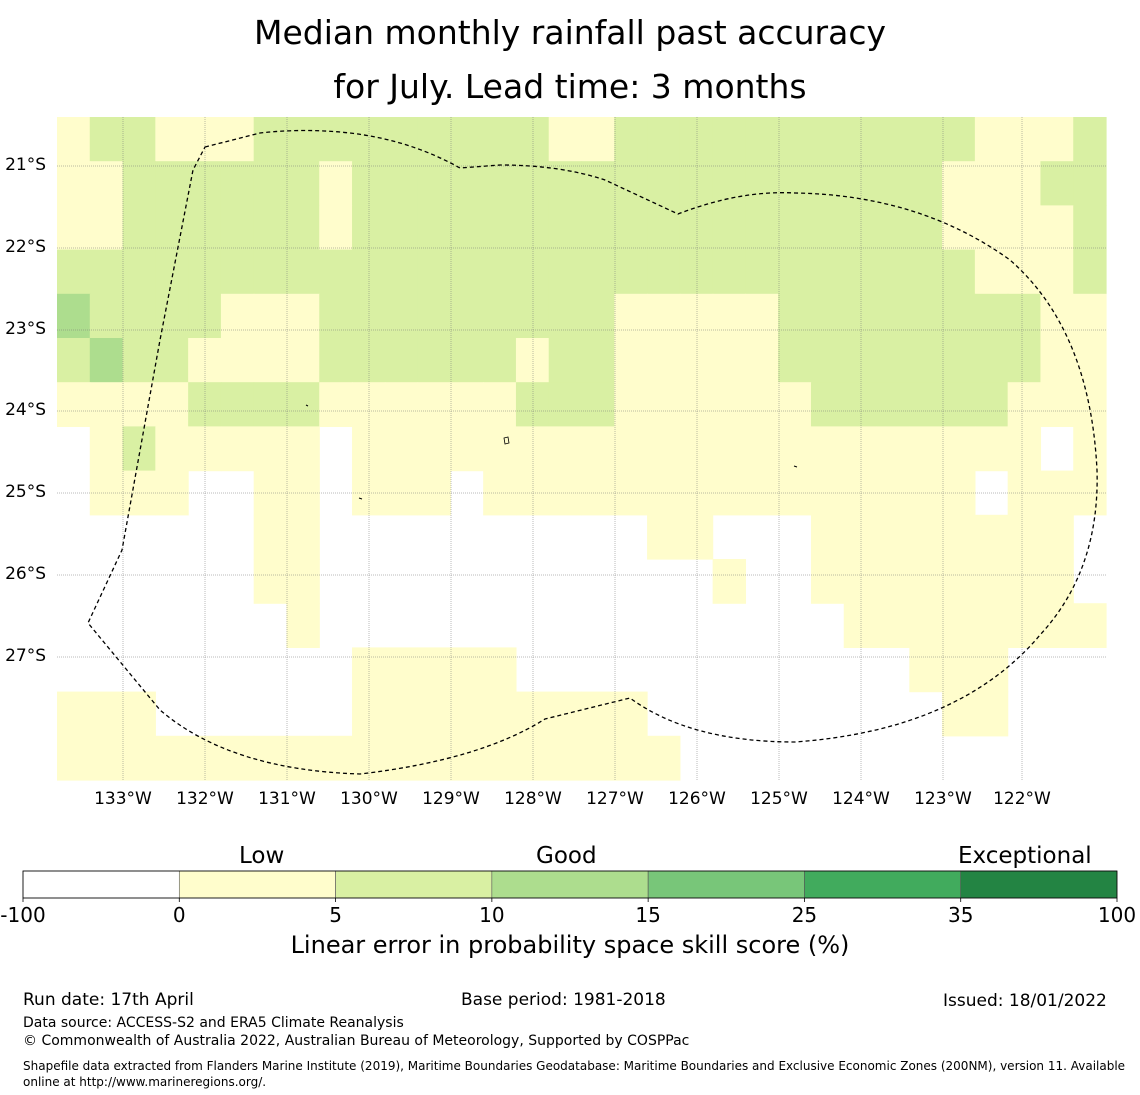  What do you see at coordinates (506, 440) in the screenshot?
I see `island-outline` at bounding box center [506, 440].